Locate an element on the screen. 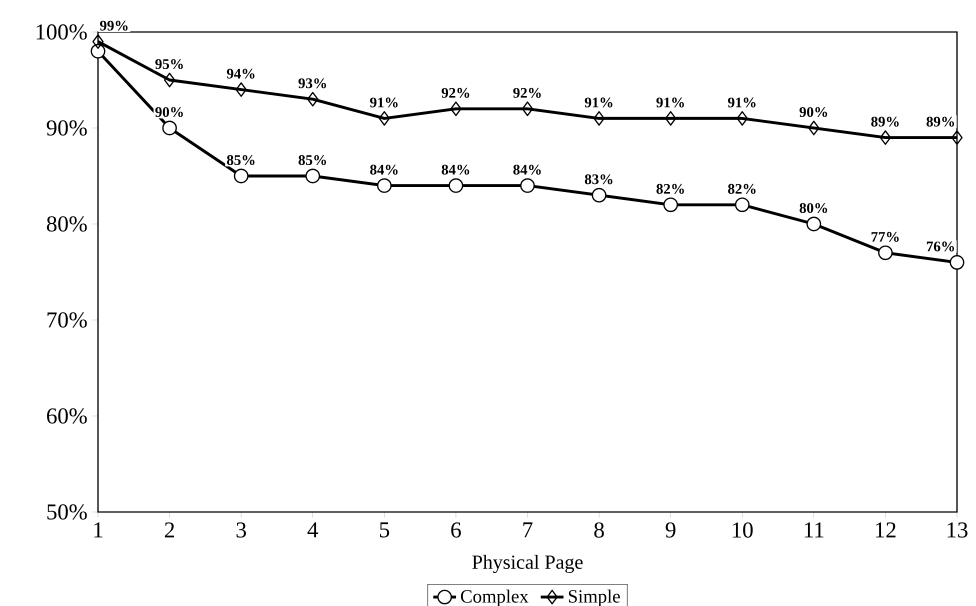  data-label: 99% is located at coordinates (114, 25).